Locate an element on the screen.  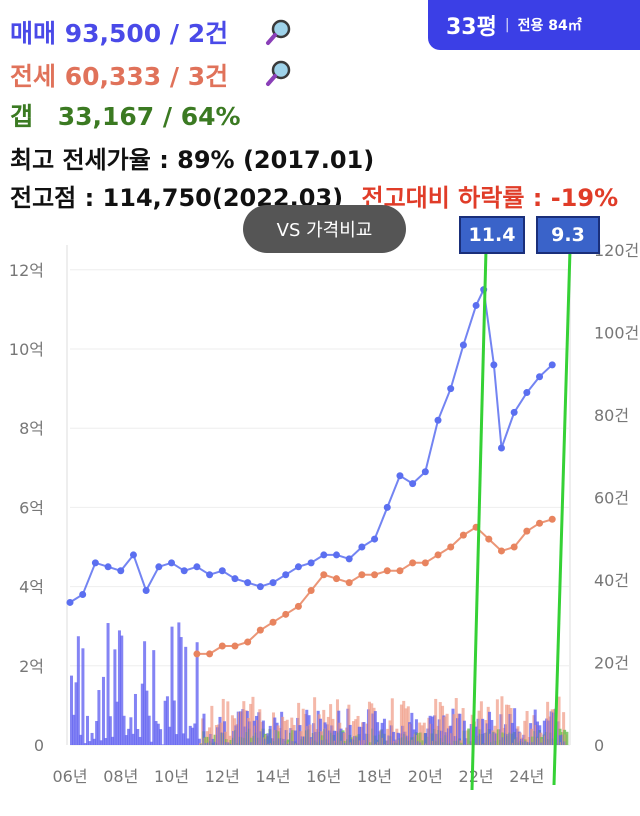
y-tick-label: 6억 is located at coordinates (31, 507).